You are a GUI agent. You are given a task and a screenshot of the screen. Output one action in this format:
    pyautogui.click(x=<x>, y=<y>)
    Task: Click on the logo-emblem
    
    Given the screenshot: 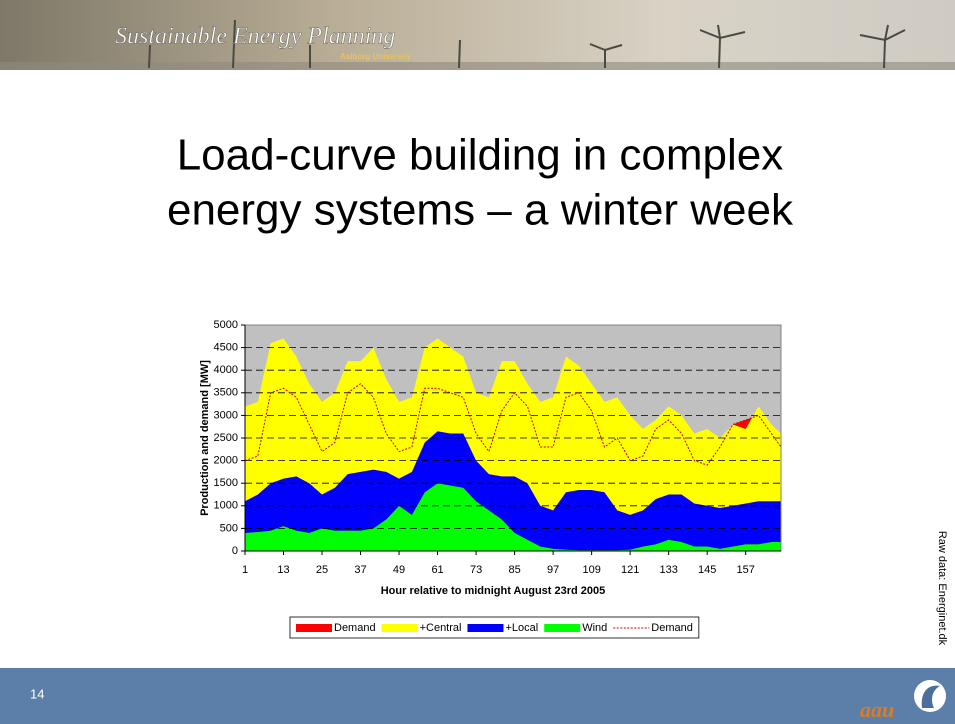 What is the action you would take?
    pyautogui.click(x=930, y=696)
    